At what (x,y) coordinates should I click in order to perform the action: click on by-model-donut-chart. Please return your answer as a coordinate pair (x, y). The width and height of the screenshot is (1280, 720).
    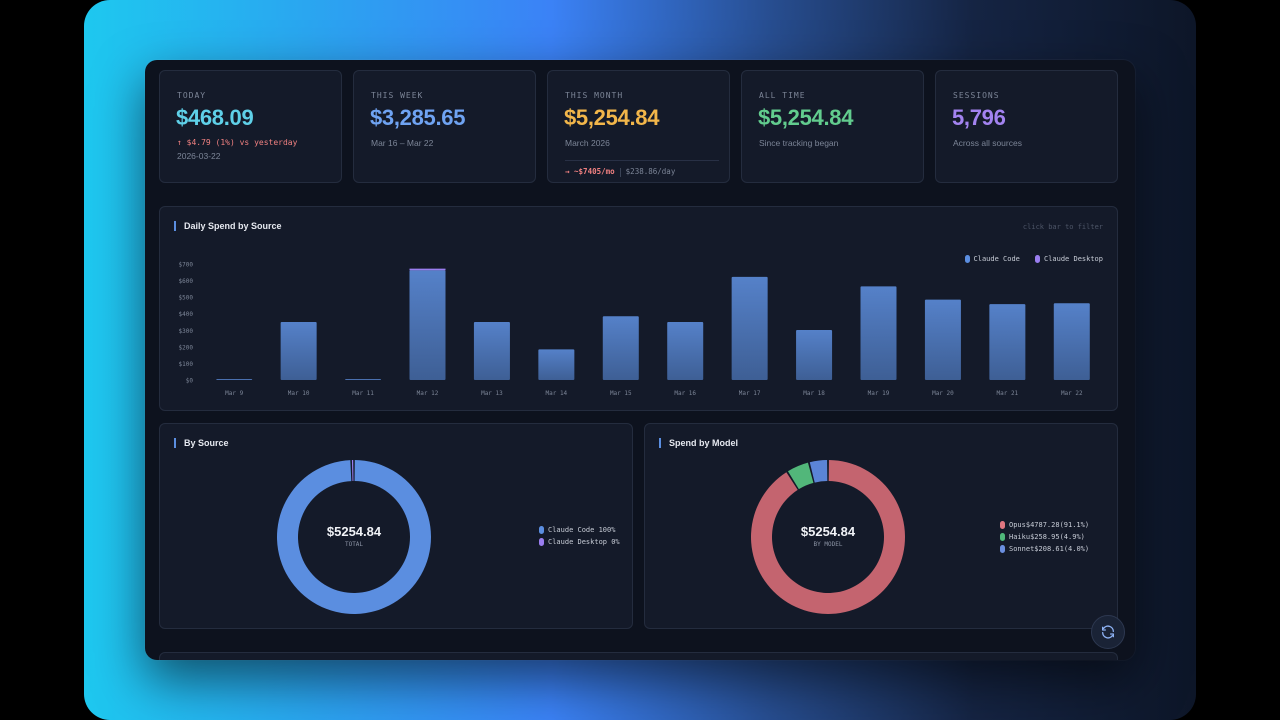
    Looking at the image, I should click on (828, 537).